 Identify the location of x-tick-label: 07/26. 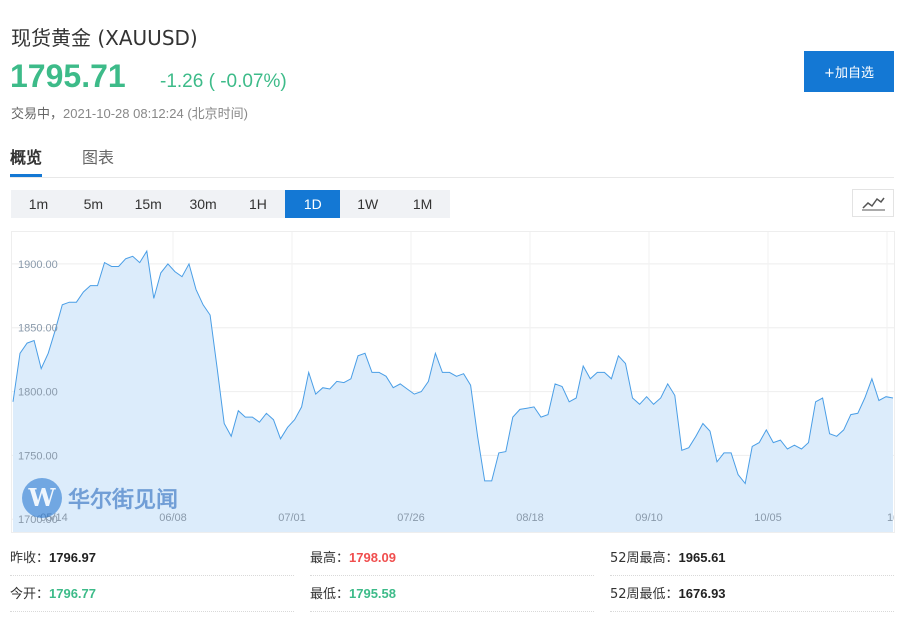
(411, 518).